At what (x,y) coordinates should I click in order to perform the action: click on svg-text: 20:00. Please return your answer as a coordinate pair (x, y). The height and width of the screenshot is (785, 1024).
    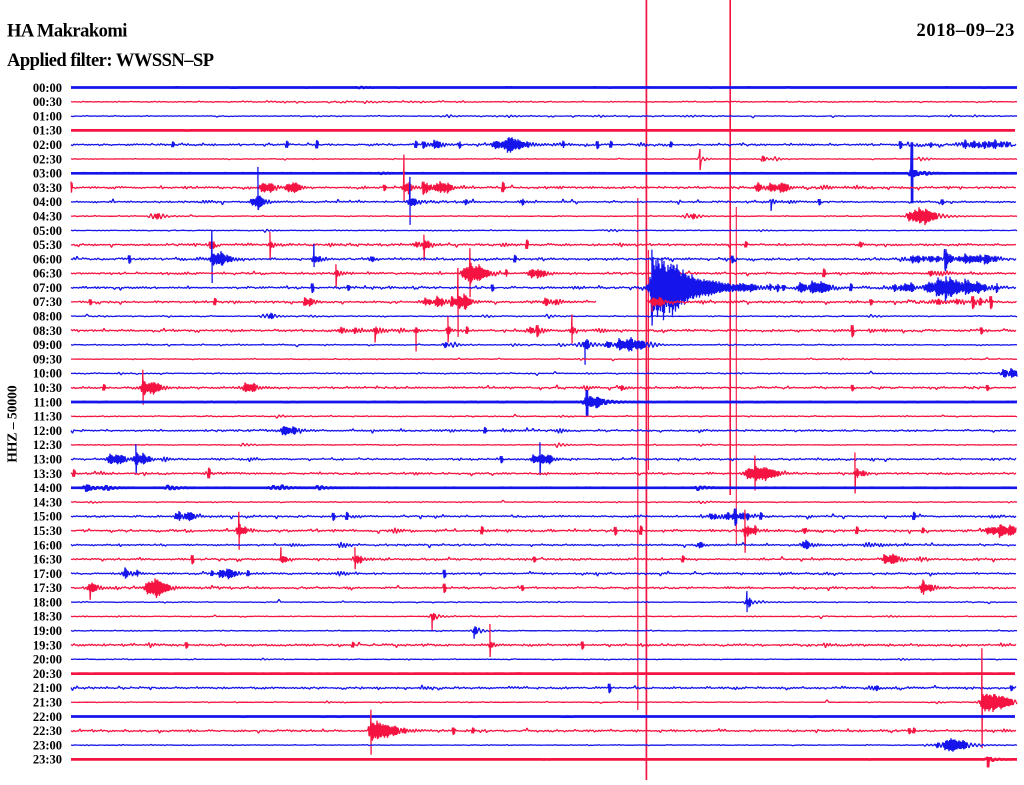
    Looking at the image, I should click on (47, 660).